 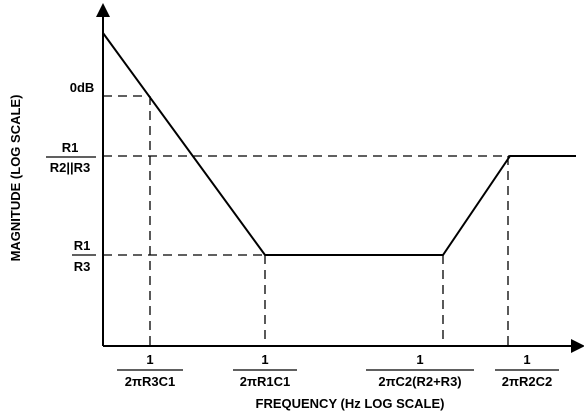 What do you see at coordinates (70, 167) in the screenshot?
I see `y-tick-r1-r2r3-den: R2||R3` at bounding box center [70, 167].